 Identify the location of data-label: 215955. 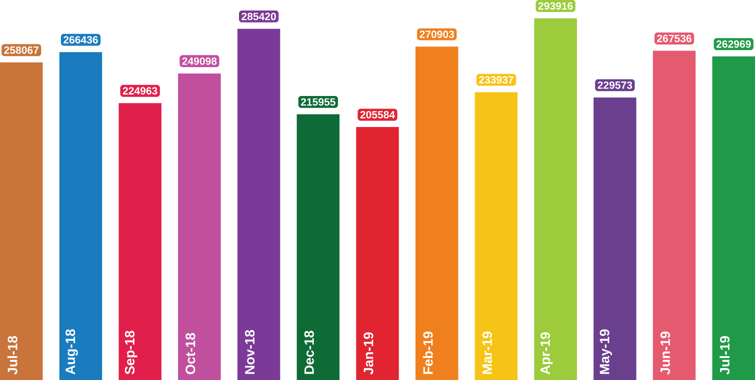
(318, 102).